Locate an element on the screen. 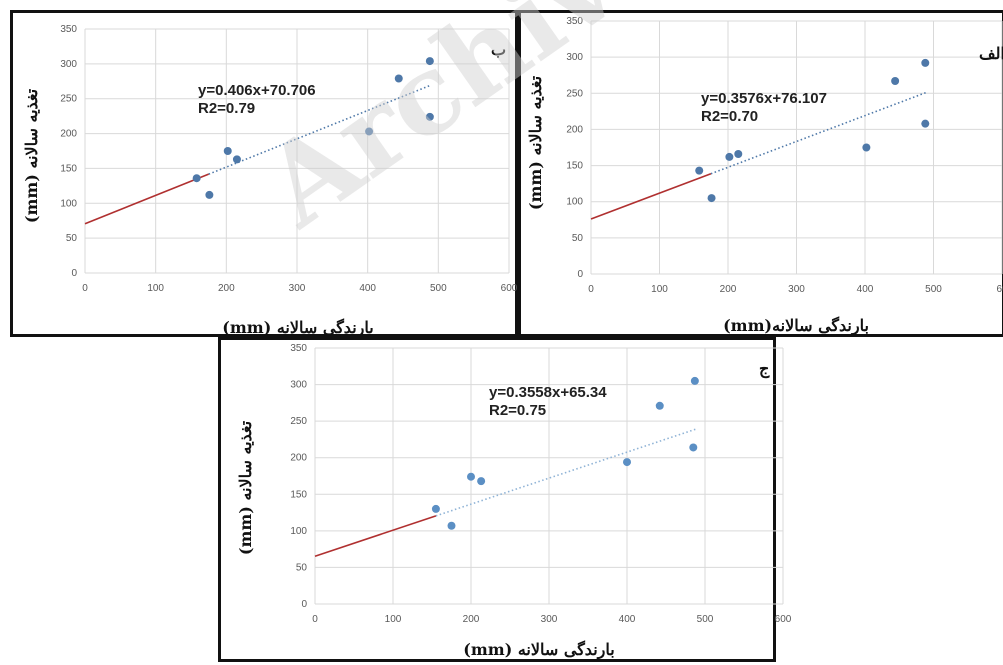 The image size is (1003, 665). trend-equation: y=0.3576x+76.107 is located at coordinates (764, 98).